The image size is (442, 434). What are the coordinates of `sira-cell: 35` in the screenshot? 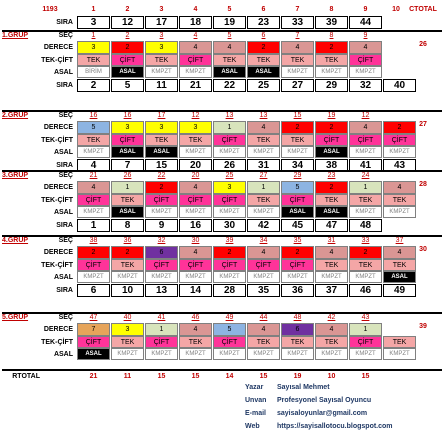 It's located at (263, 290).